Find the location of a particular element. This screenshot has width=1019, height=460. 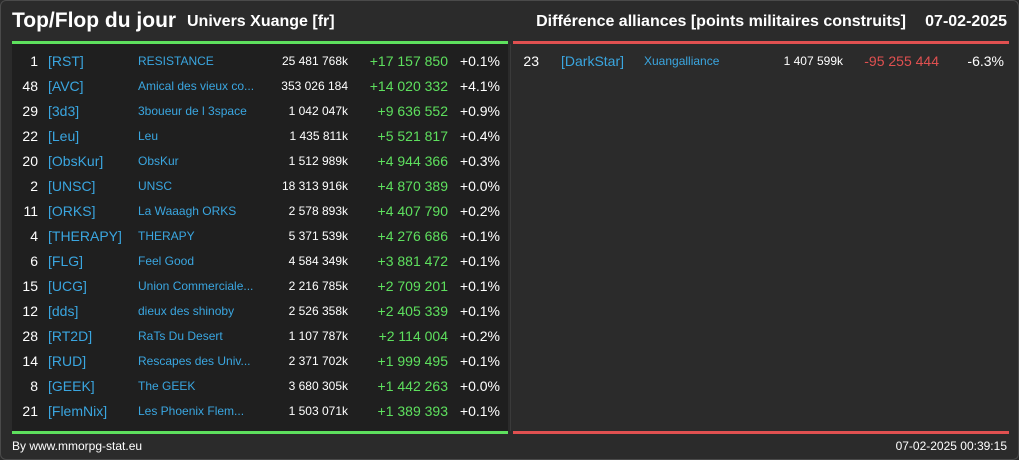

alliance-name-link: UNSC is located at coordinates (155, 186).